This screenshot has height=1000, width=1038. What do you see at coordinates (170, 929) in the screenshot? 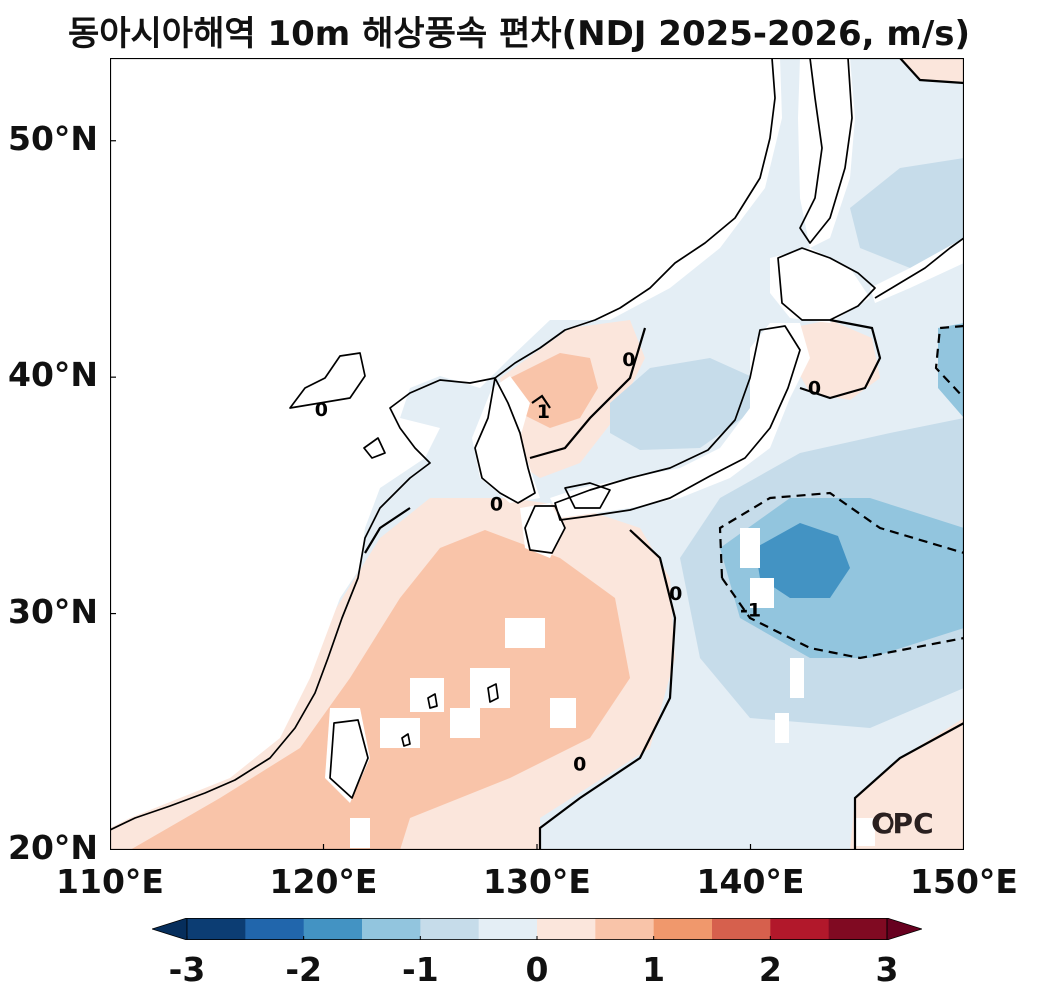
I see `colorbar-under-triangle` at bounding box center [170, 929].